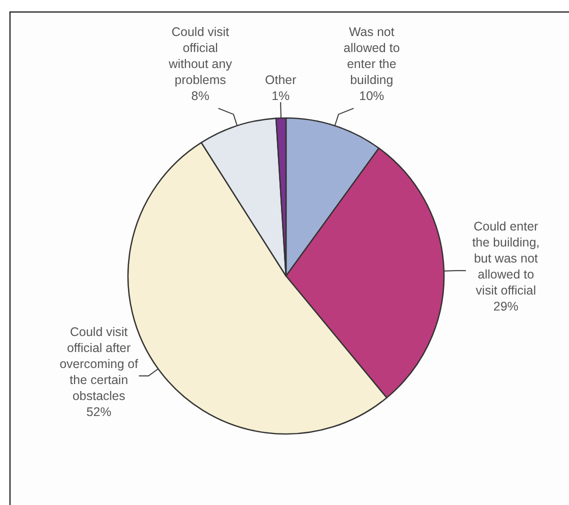 The image size is (569, 505). Describe the element at coordinates (506, 259) in the screenshot. I see `slice-label: Could enter the building, but was not allowed to visit official` at that location.